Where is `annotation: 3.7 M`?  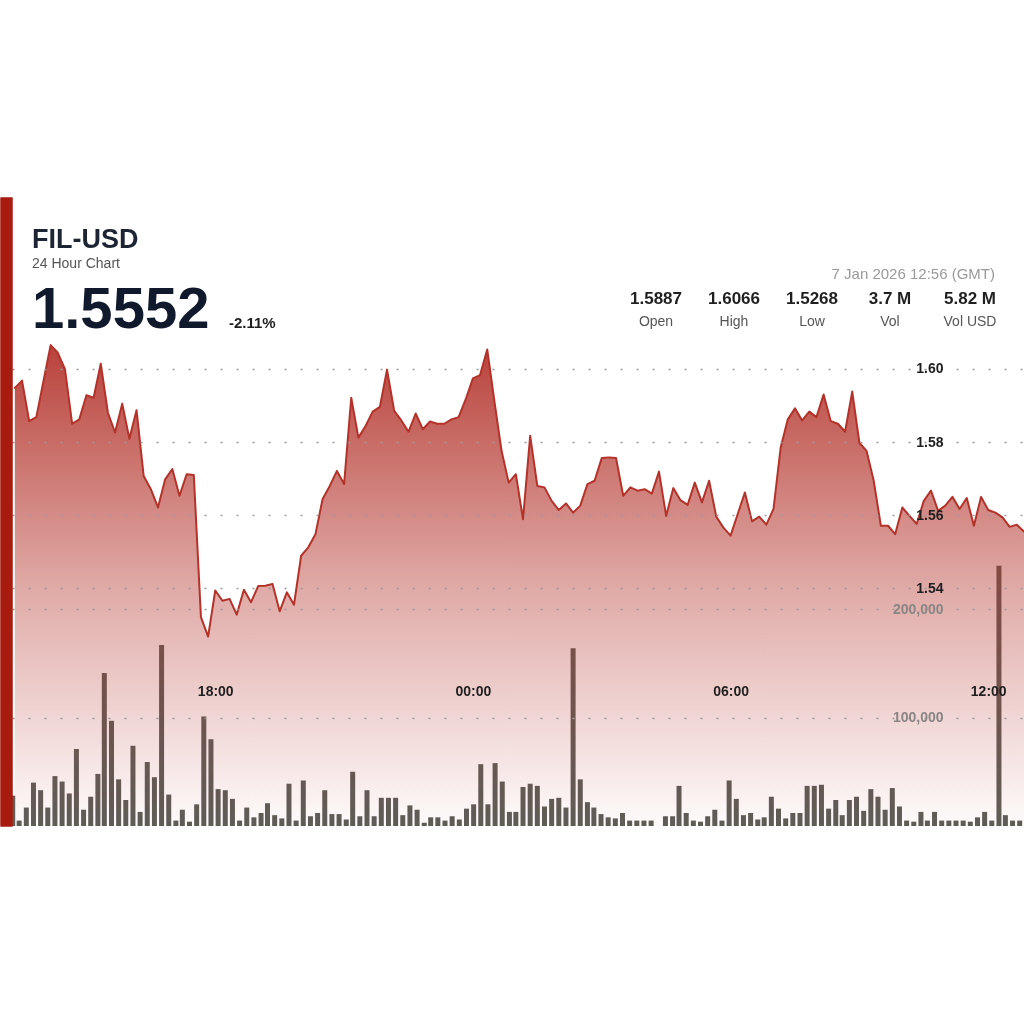 annotation: 3.7 M is located at coordinates (890, 298).